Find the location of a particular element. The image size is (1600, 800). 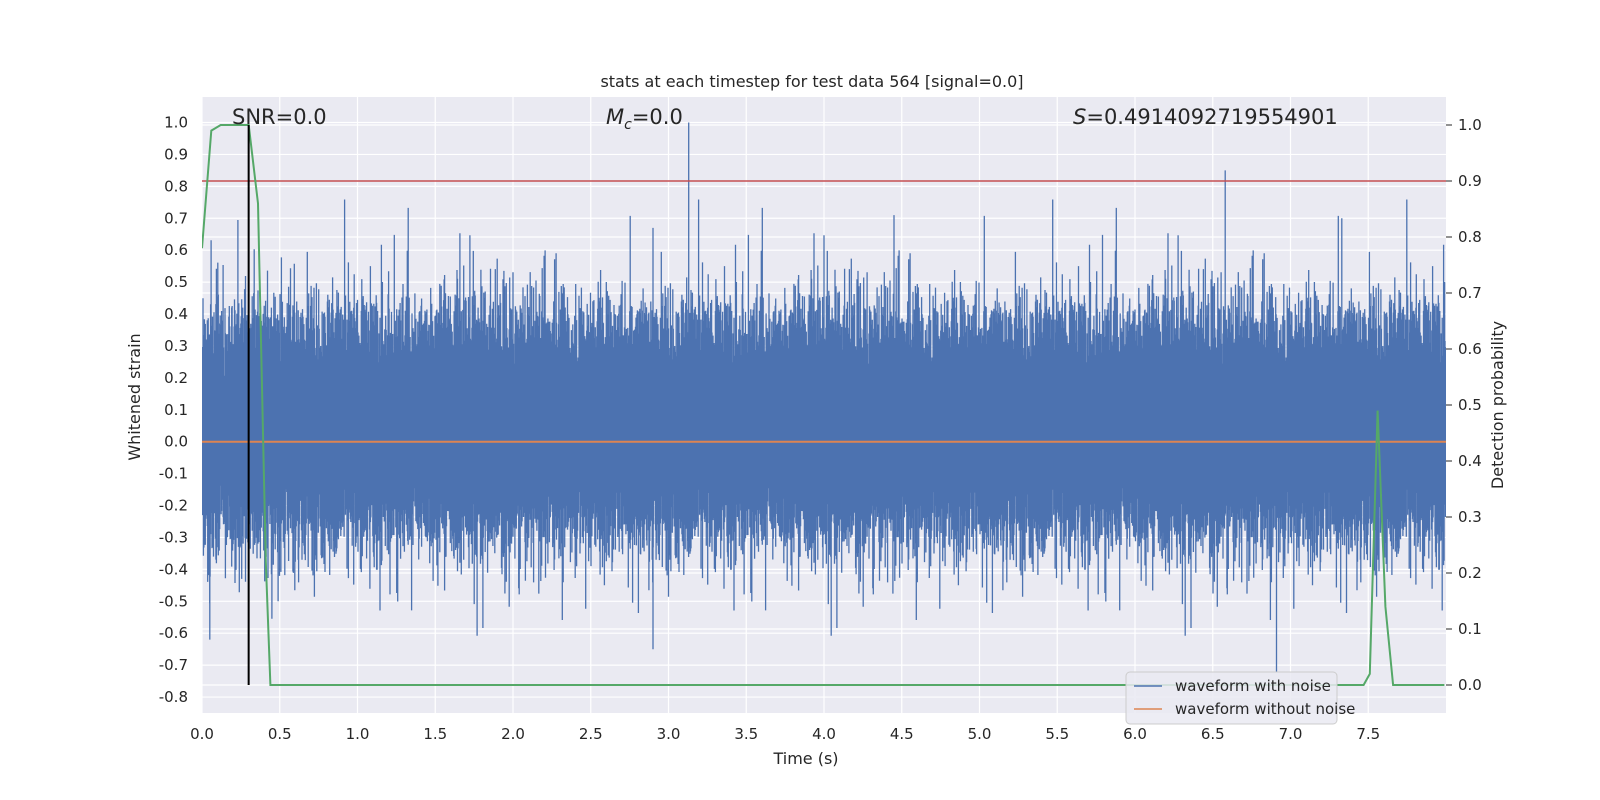

x-tick-label: 6.0 is located at coordinates (1135, 734).